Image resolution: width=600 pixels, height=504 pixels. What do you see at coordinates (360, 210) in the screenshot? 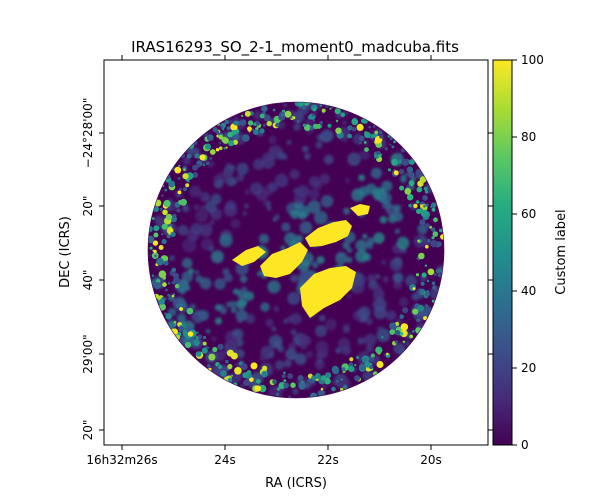
I see `outflow-ne-knot` at bounding box center [360, 210].